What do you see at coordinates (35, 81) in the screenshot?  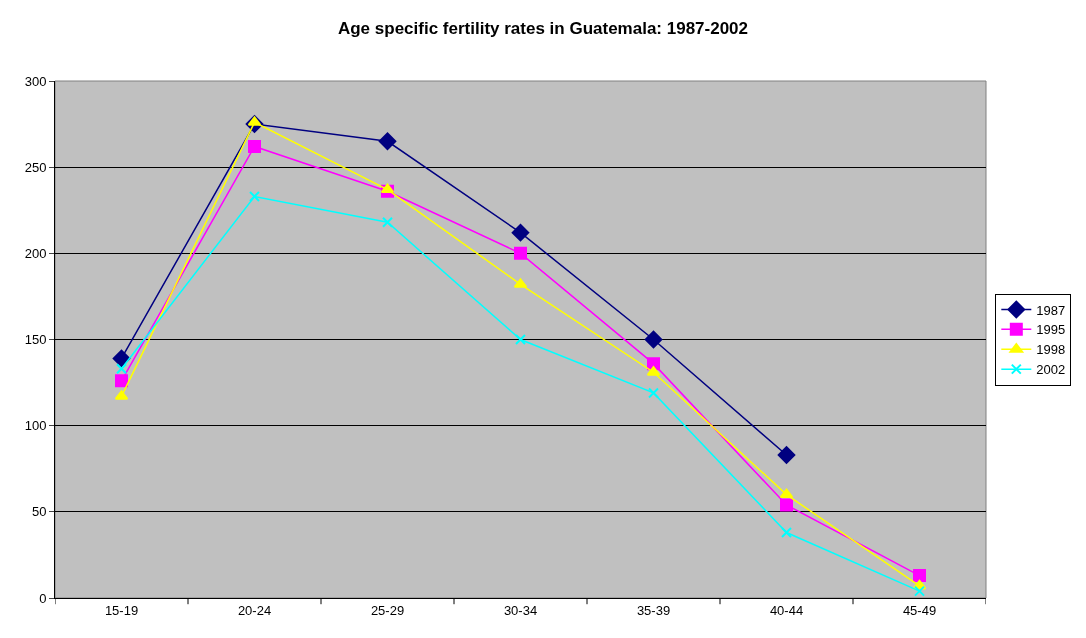 I see `y-tick-label: 300` at bounding box center [35, 81].